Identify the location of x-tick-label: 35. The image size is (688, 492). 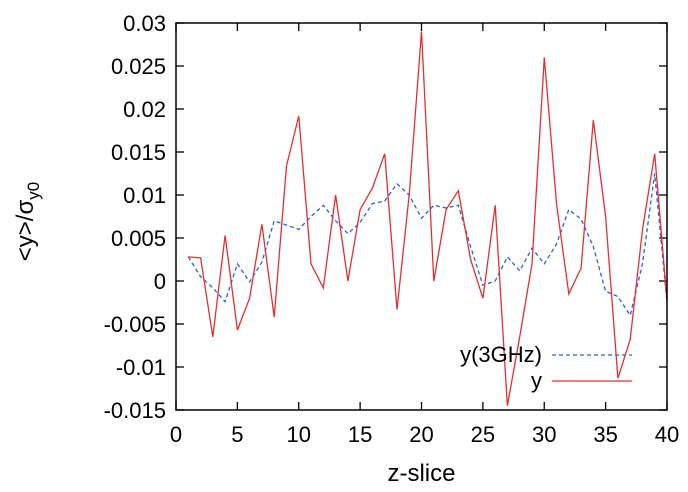
(605, 434).